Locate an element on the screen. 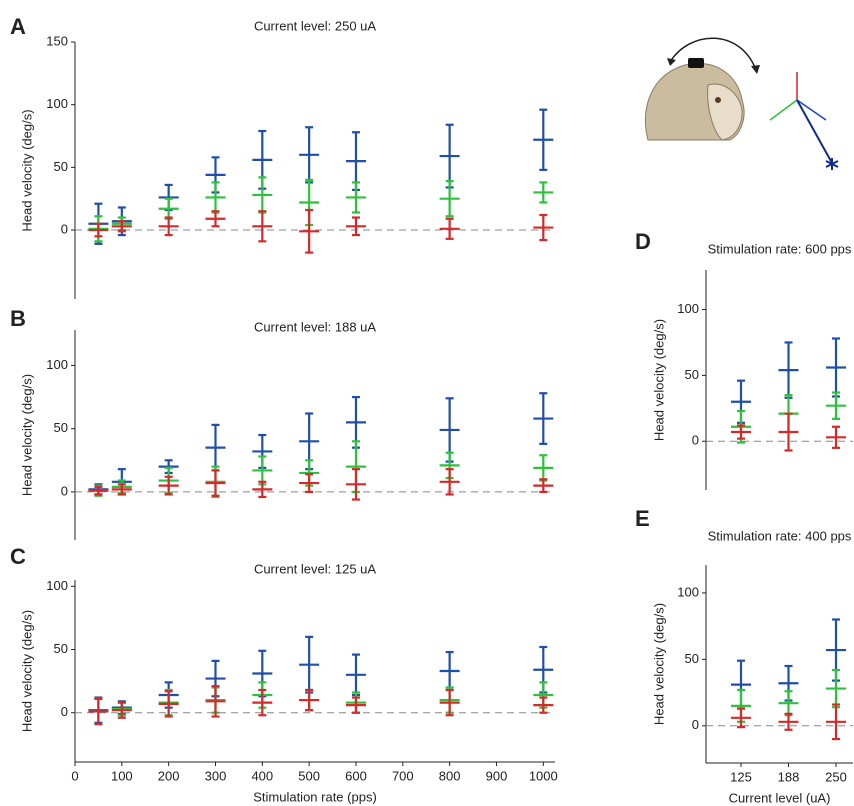  panel-letter: B is located at coordinates (18, 318).